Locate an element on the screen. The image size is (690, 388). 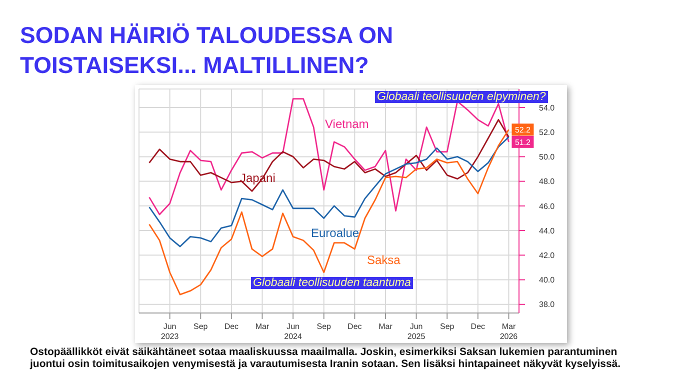
annotation: Globaali teollisuuden taantuma is located at coordinates (332, 283).